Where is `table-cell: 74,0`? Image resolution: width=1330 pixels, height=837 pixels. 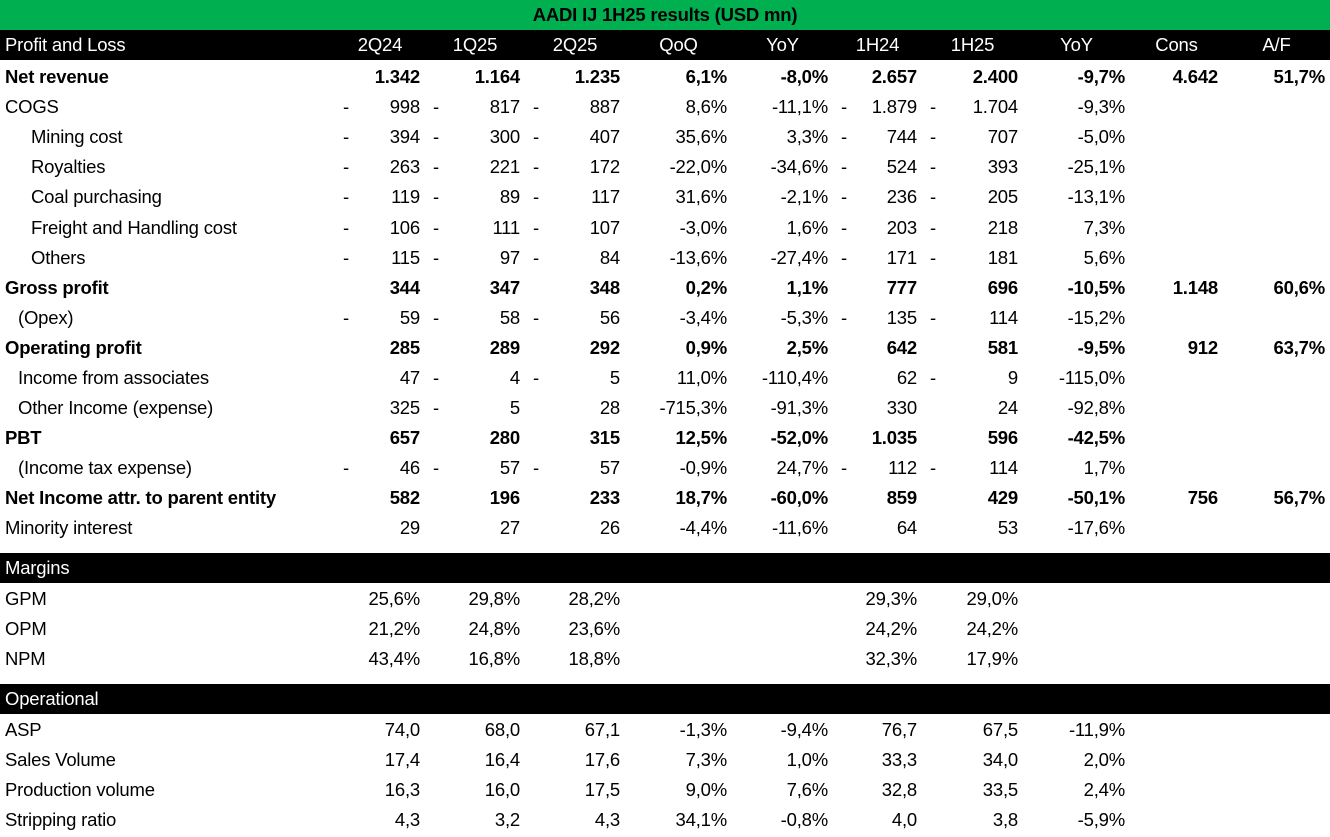 table-cell: 74,0 is located at coordinates (402, 730).